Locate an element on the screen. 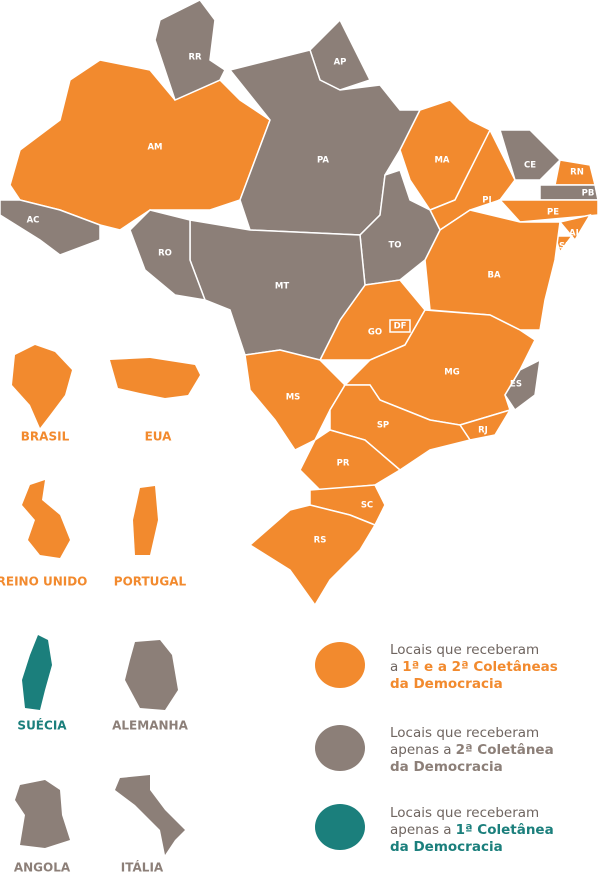 The width and height of the screenshot is (600, 874). state-label: GO is located at coordinates (375, 333).